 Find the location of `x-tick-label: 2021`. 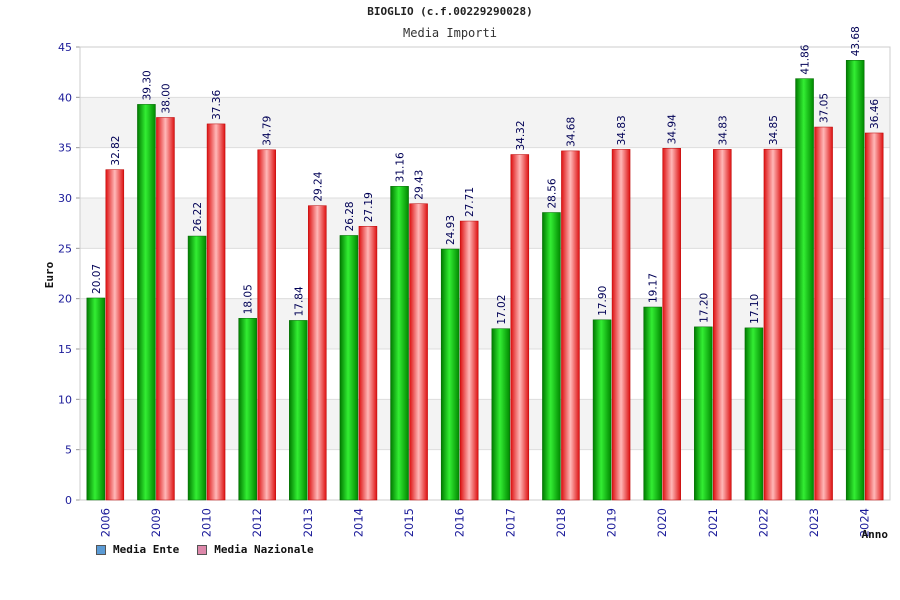

x-tick-label: 2021 is located at coordinates (713, 522).